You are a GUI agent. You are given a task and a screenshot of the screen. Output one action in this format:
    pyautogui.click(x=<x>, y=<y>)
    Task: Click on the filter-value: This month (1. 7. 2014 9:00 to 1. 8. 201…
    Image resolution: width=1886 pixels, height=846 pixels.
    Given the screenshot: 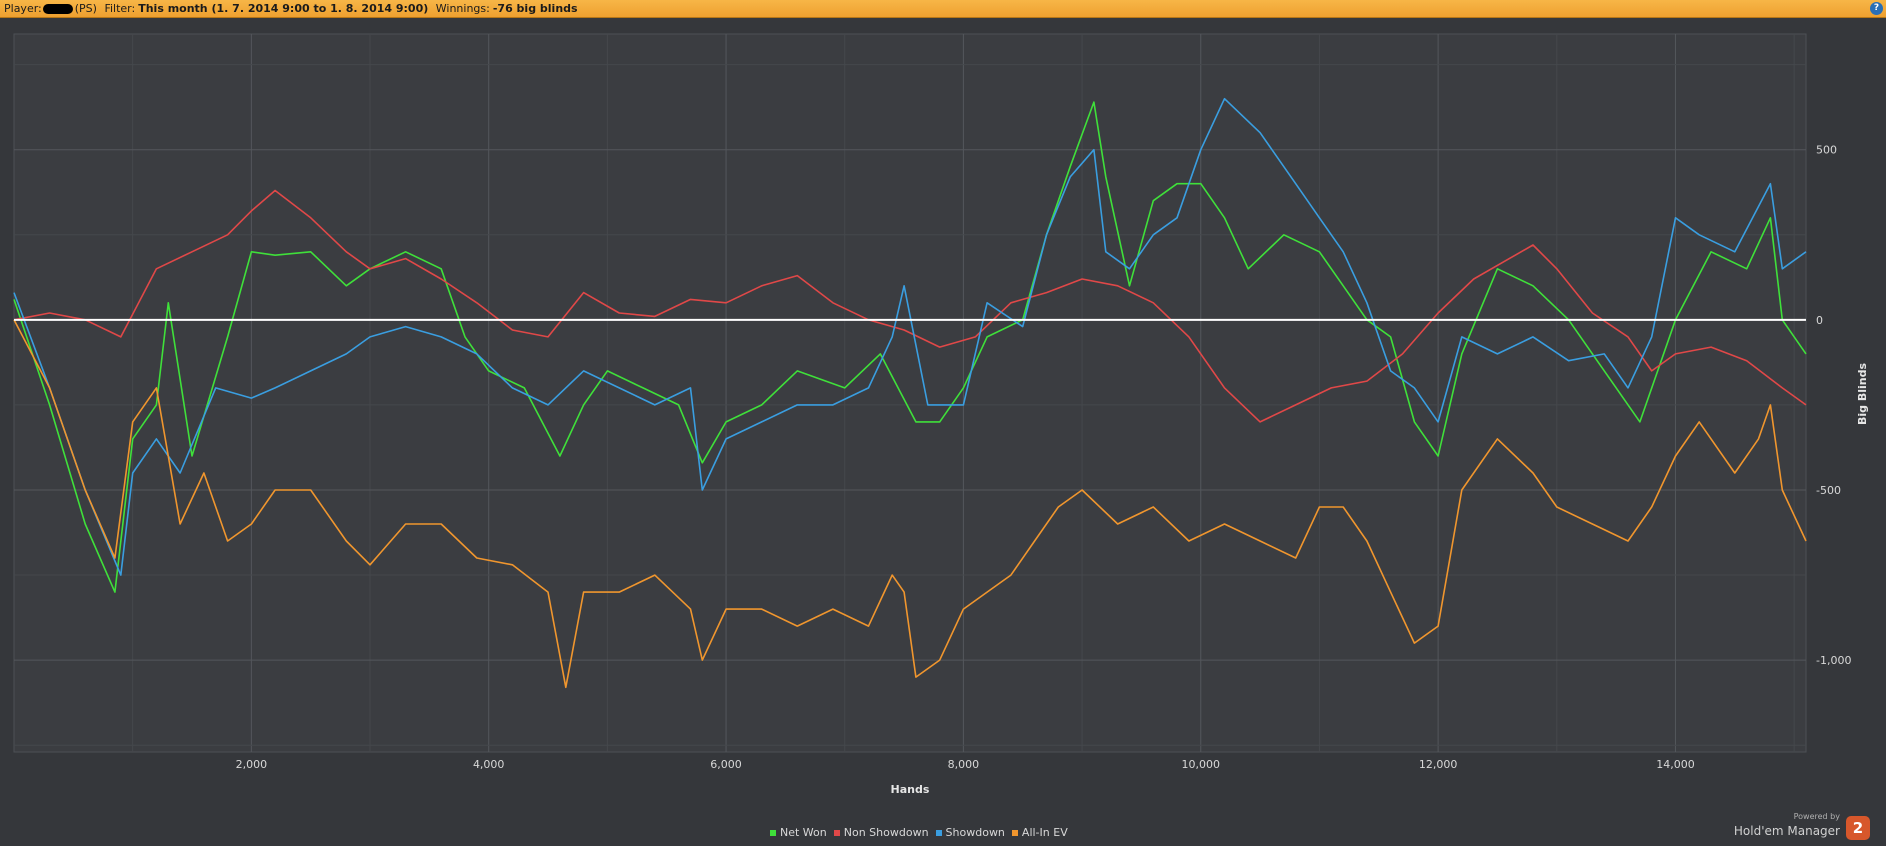 What is the action you would take?
    pyautogui.click(x=283, y=8)
    